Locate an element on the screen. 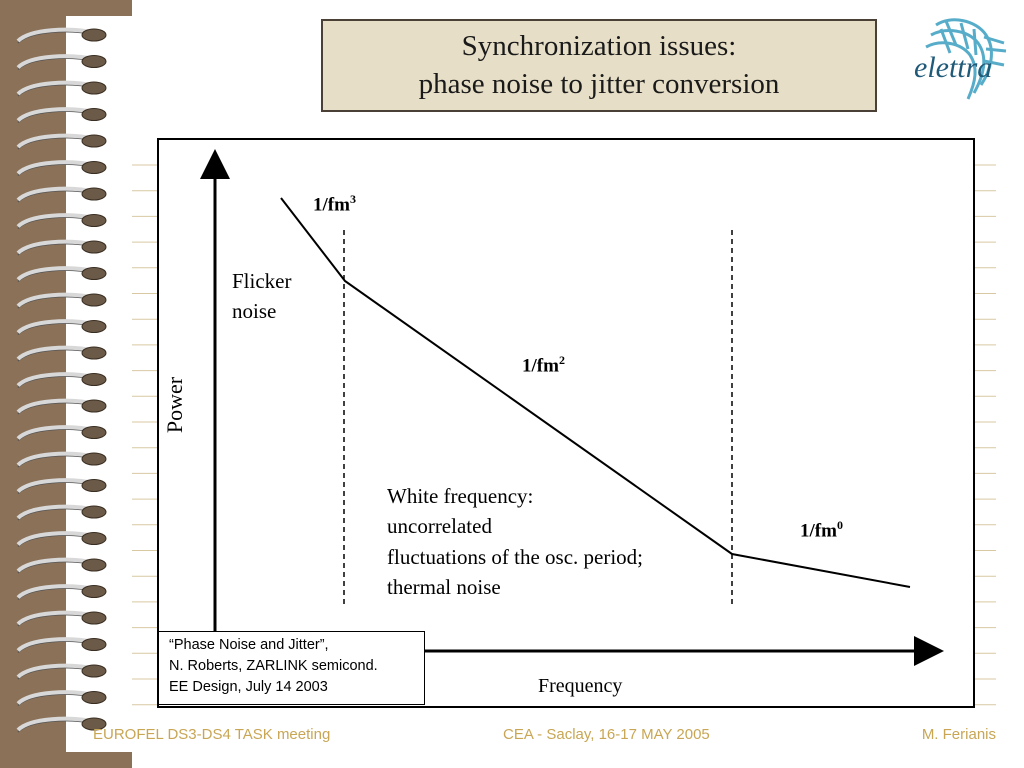 Image resolution: width=1024 pixels, height=768 pixels. elettra-logo: elettra is located at coordinates (960, 59).